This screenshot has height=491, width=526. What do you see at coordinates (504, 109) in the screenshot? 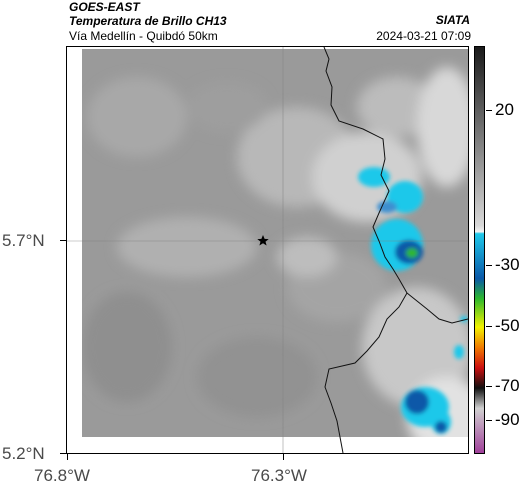
I see `colorbar-label-20: 20` at bounding box center [504, 109].